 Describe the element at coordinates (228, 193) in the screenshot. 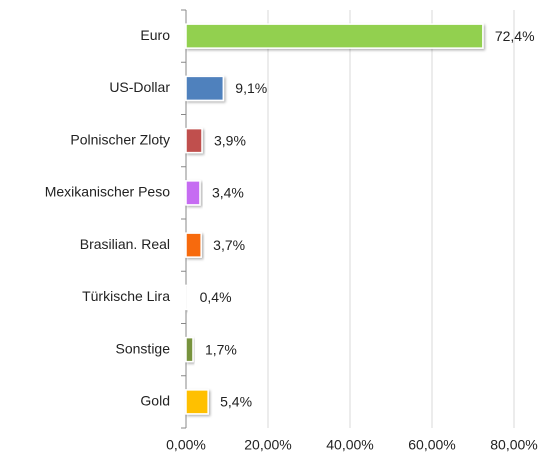

I see `value-label: 3,4%` at that location.